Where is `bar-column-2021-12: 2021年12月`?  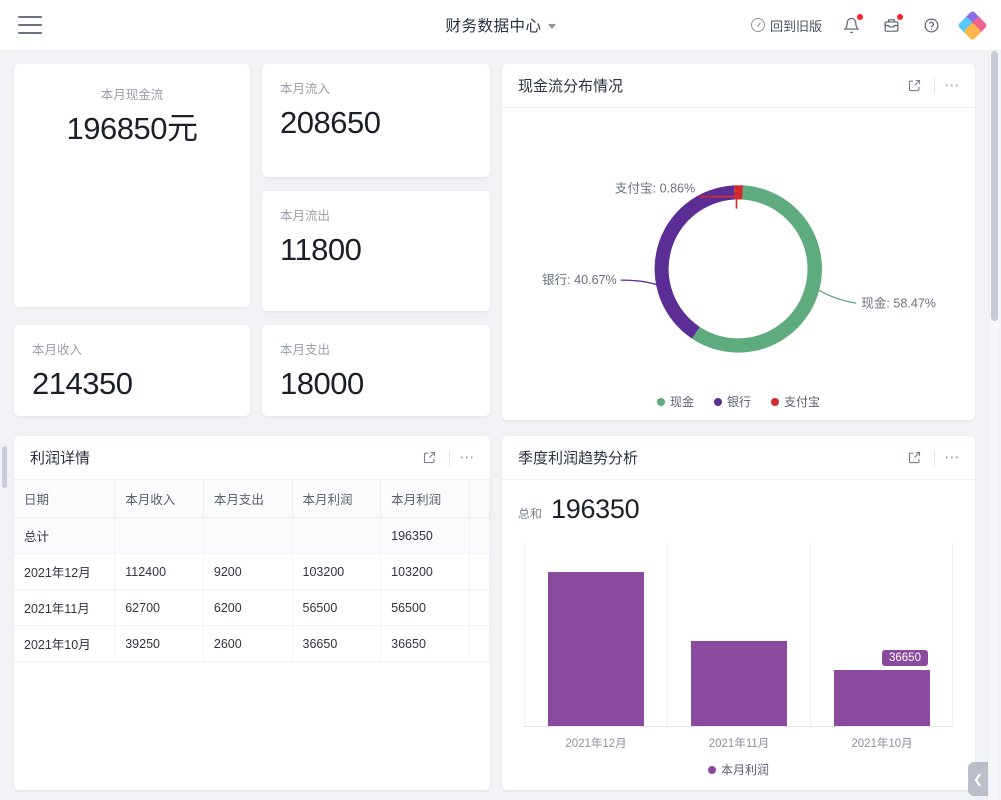
bar-column-2021-12: 2021年12月 is located at coordinates (595, 646).